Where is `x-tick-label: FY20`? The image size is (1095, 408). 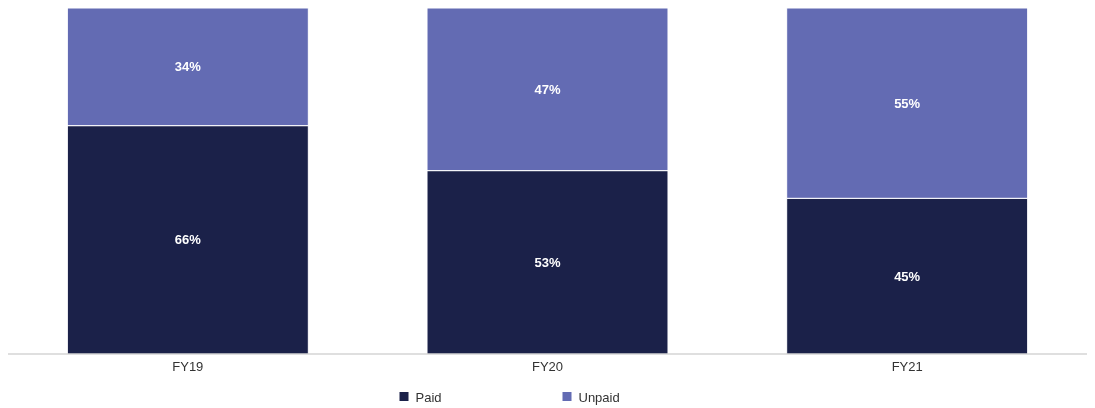
x-tick-label: FY20 is located at coordinates (547, 366).